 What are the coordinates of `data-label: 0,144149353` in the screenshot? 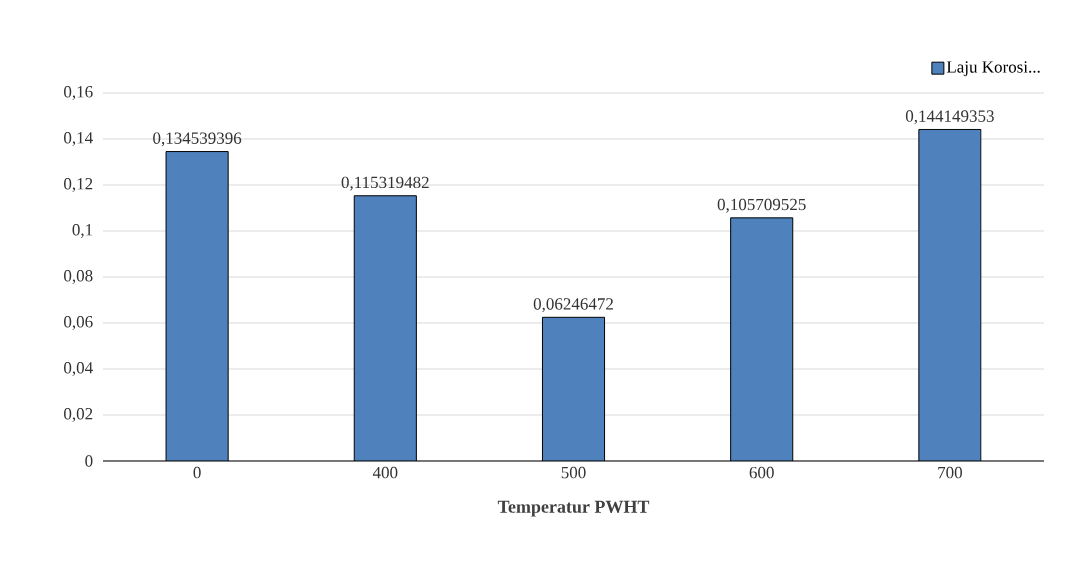 It's located at (949, 117).